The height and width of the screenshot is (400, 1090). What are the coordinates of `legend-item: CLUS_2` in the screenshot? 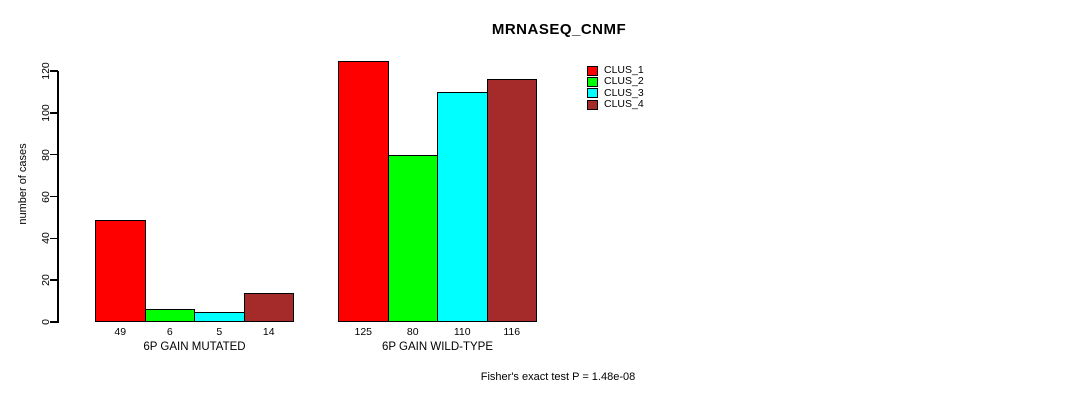 It's located at (615, 81).